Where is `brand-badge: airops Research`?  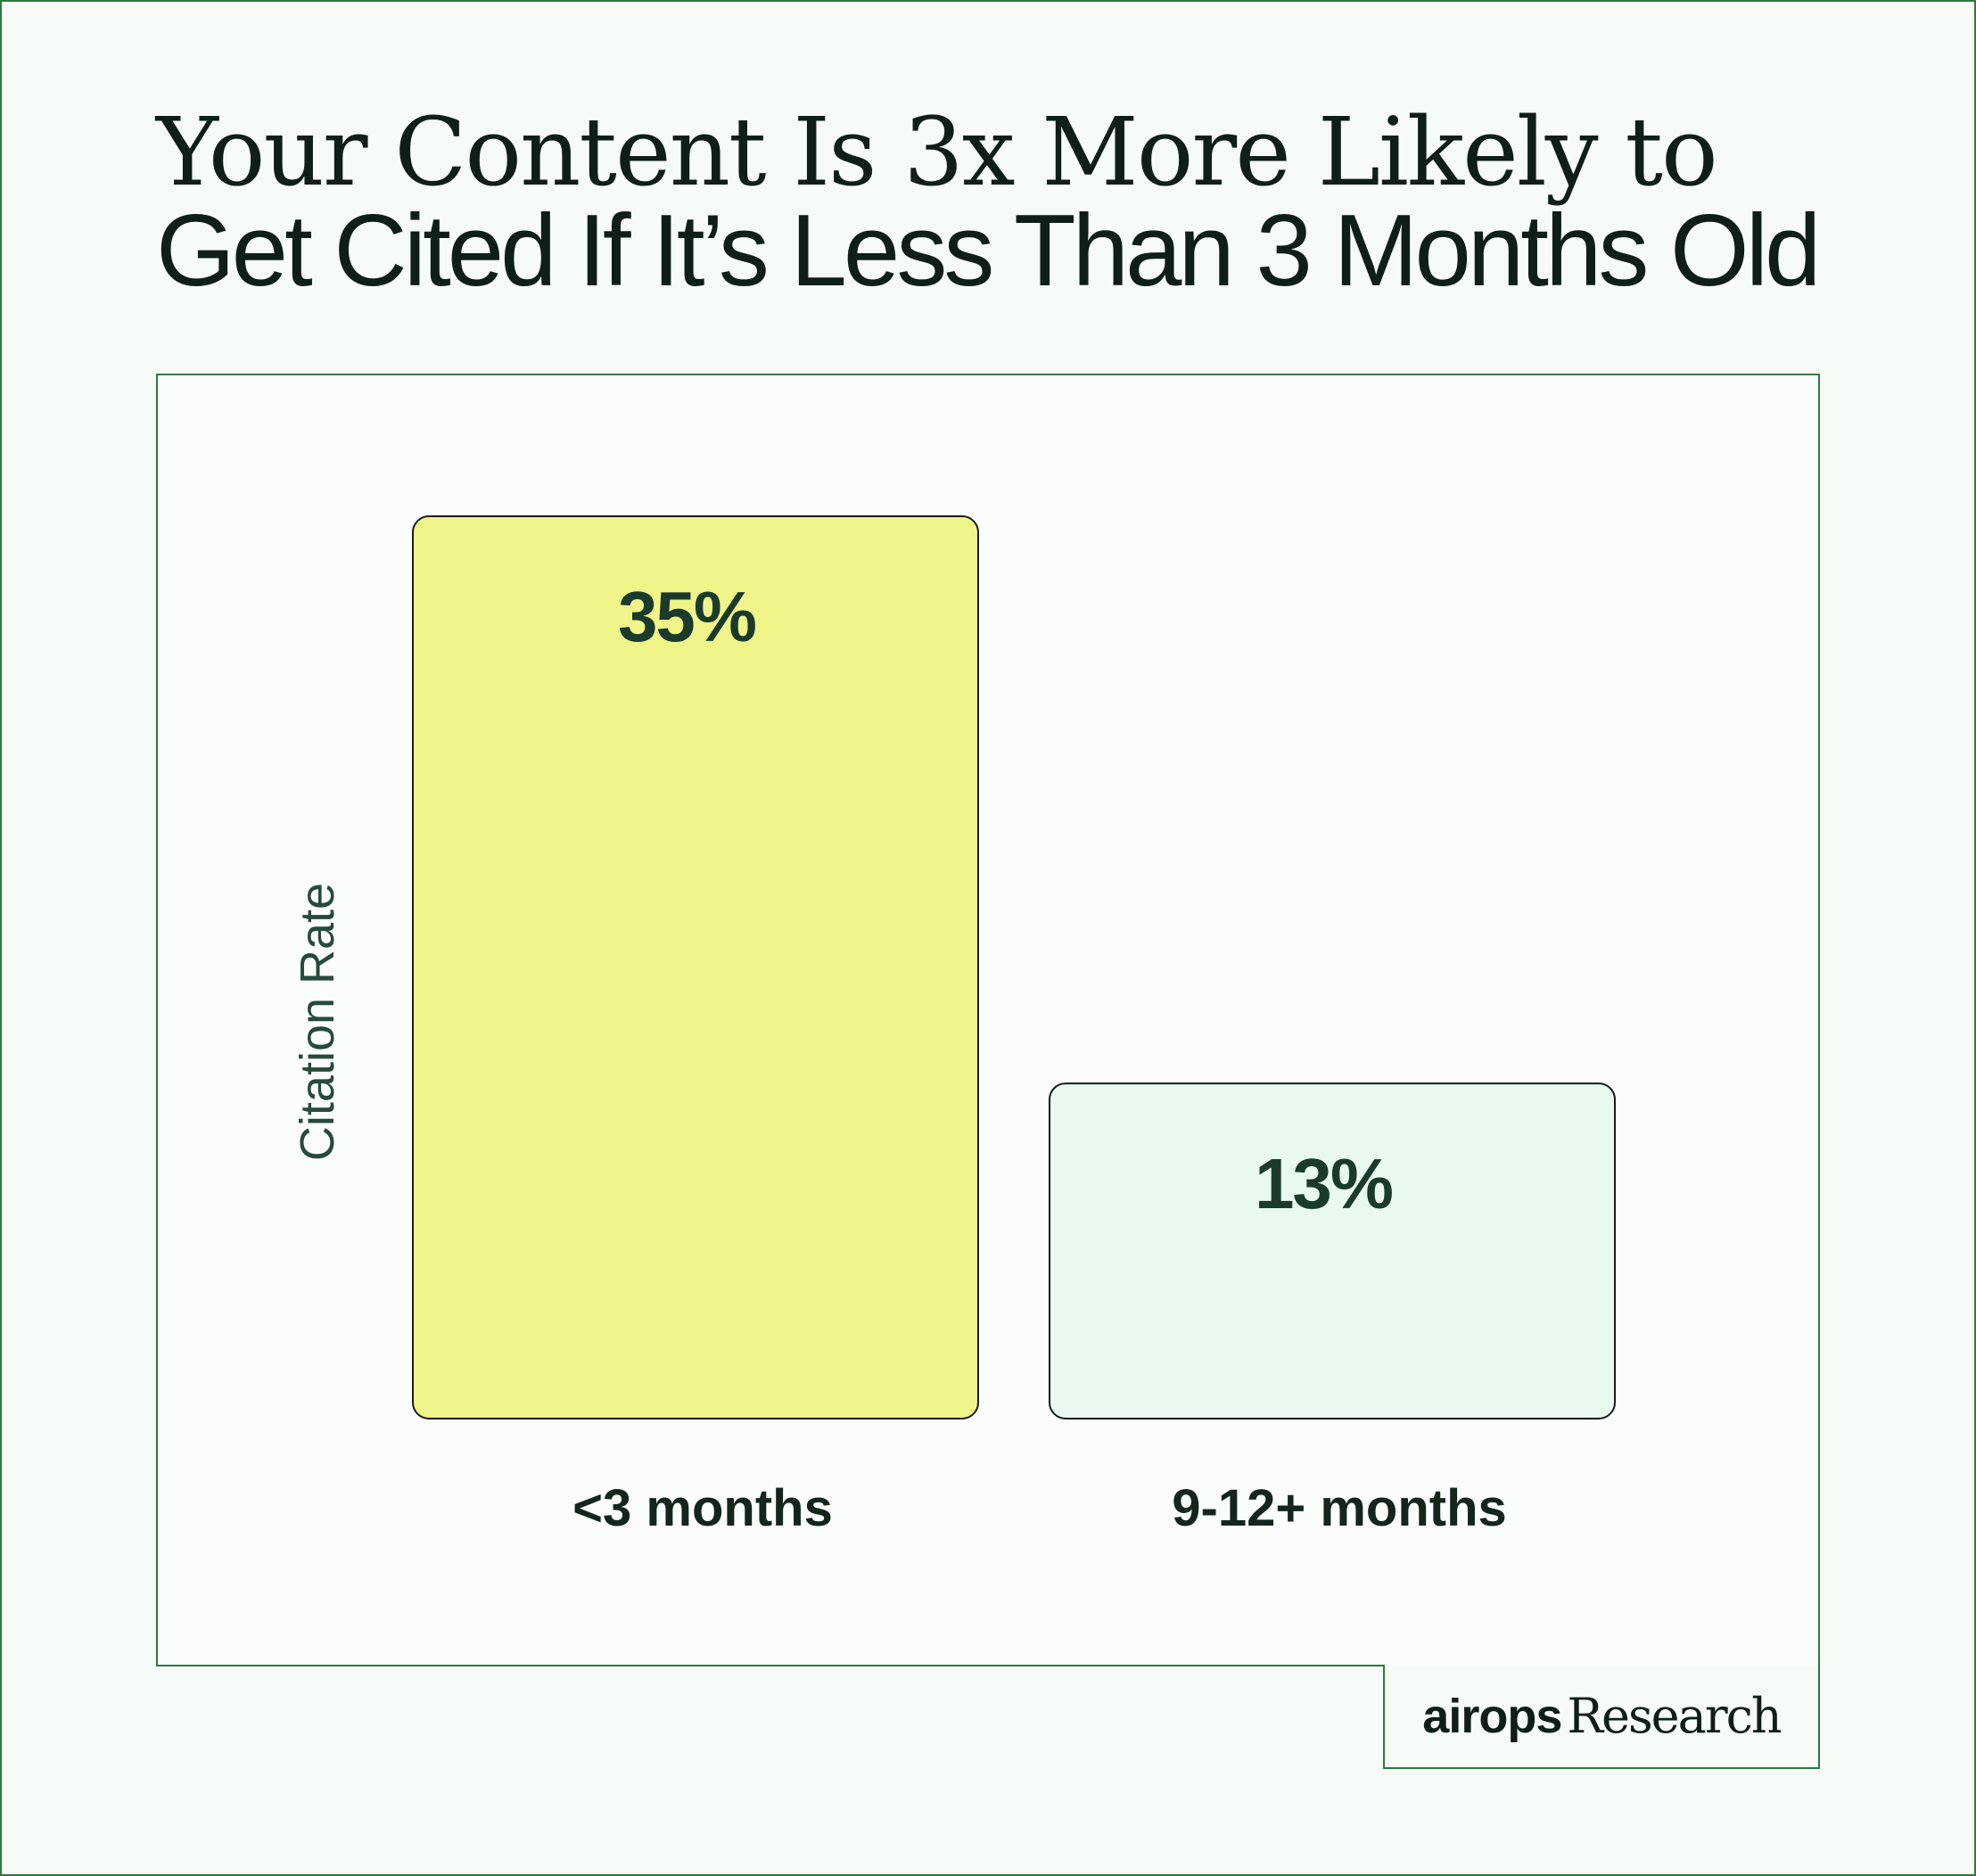
brand-badge: airops Research is located at coordinates (1601, 1717).